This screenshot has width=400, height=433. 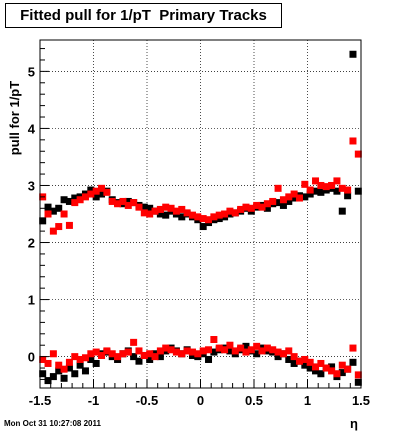 I want to click on x-axis-label: η, so click(x=354, y=423).